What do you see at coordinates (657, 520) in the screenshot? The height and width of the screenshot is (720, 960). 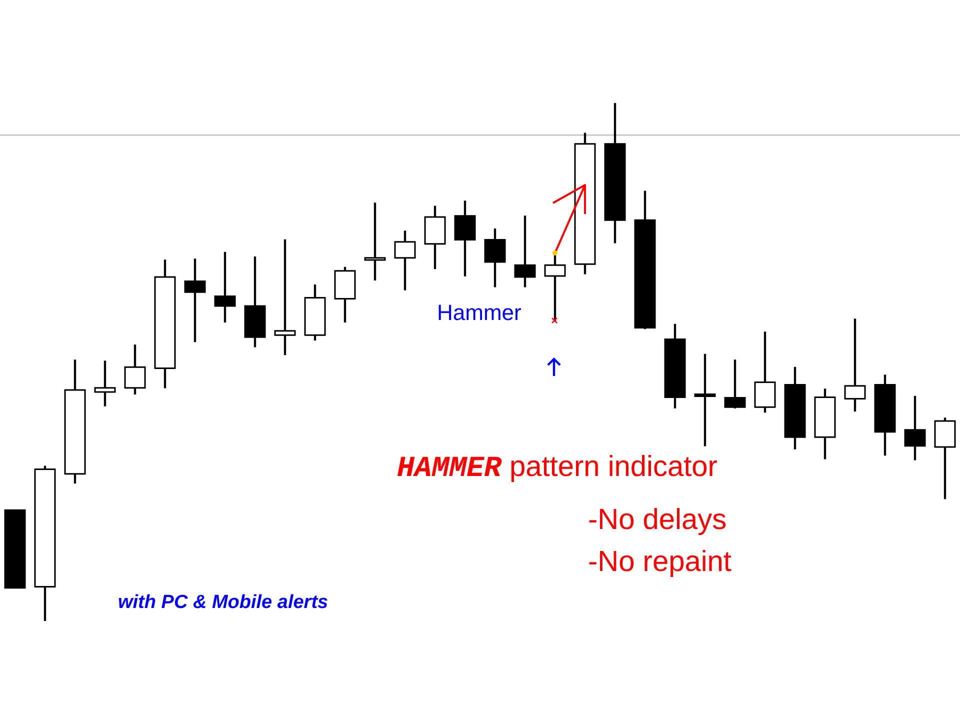 I see `annotation: -No delays` at bounding box center [657, 520].